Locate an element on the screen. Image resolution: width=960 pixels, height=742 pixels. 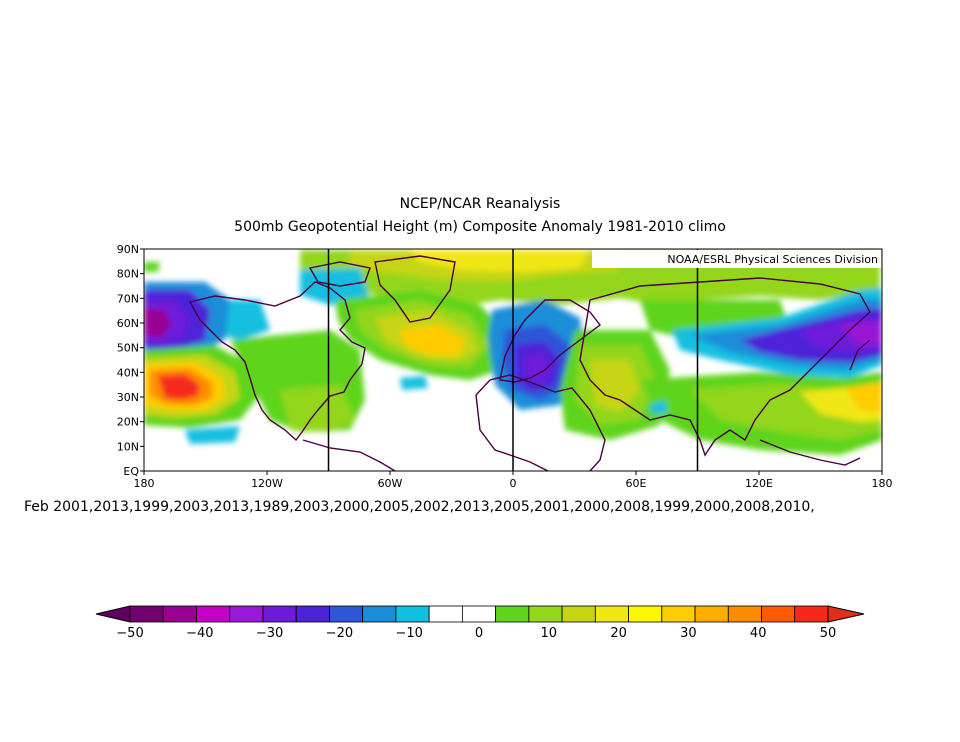
credit-box is located at coordinates (736, 259).